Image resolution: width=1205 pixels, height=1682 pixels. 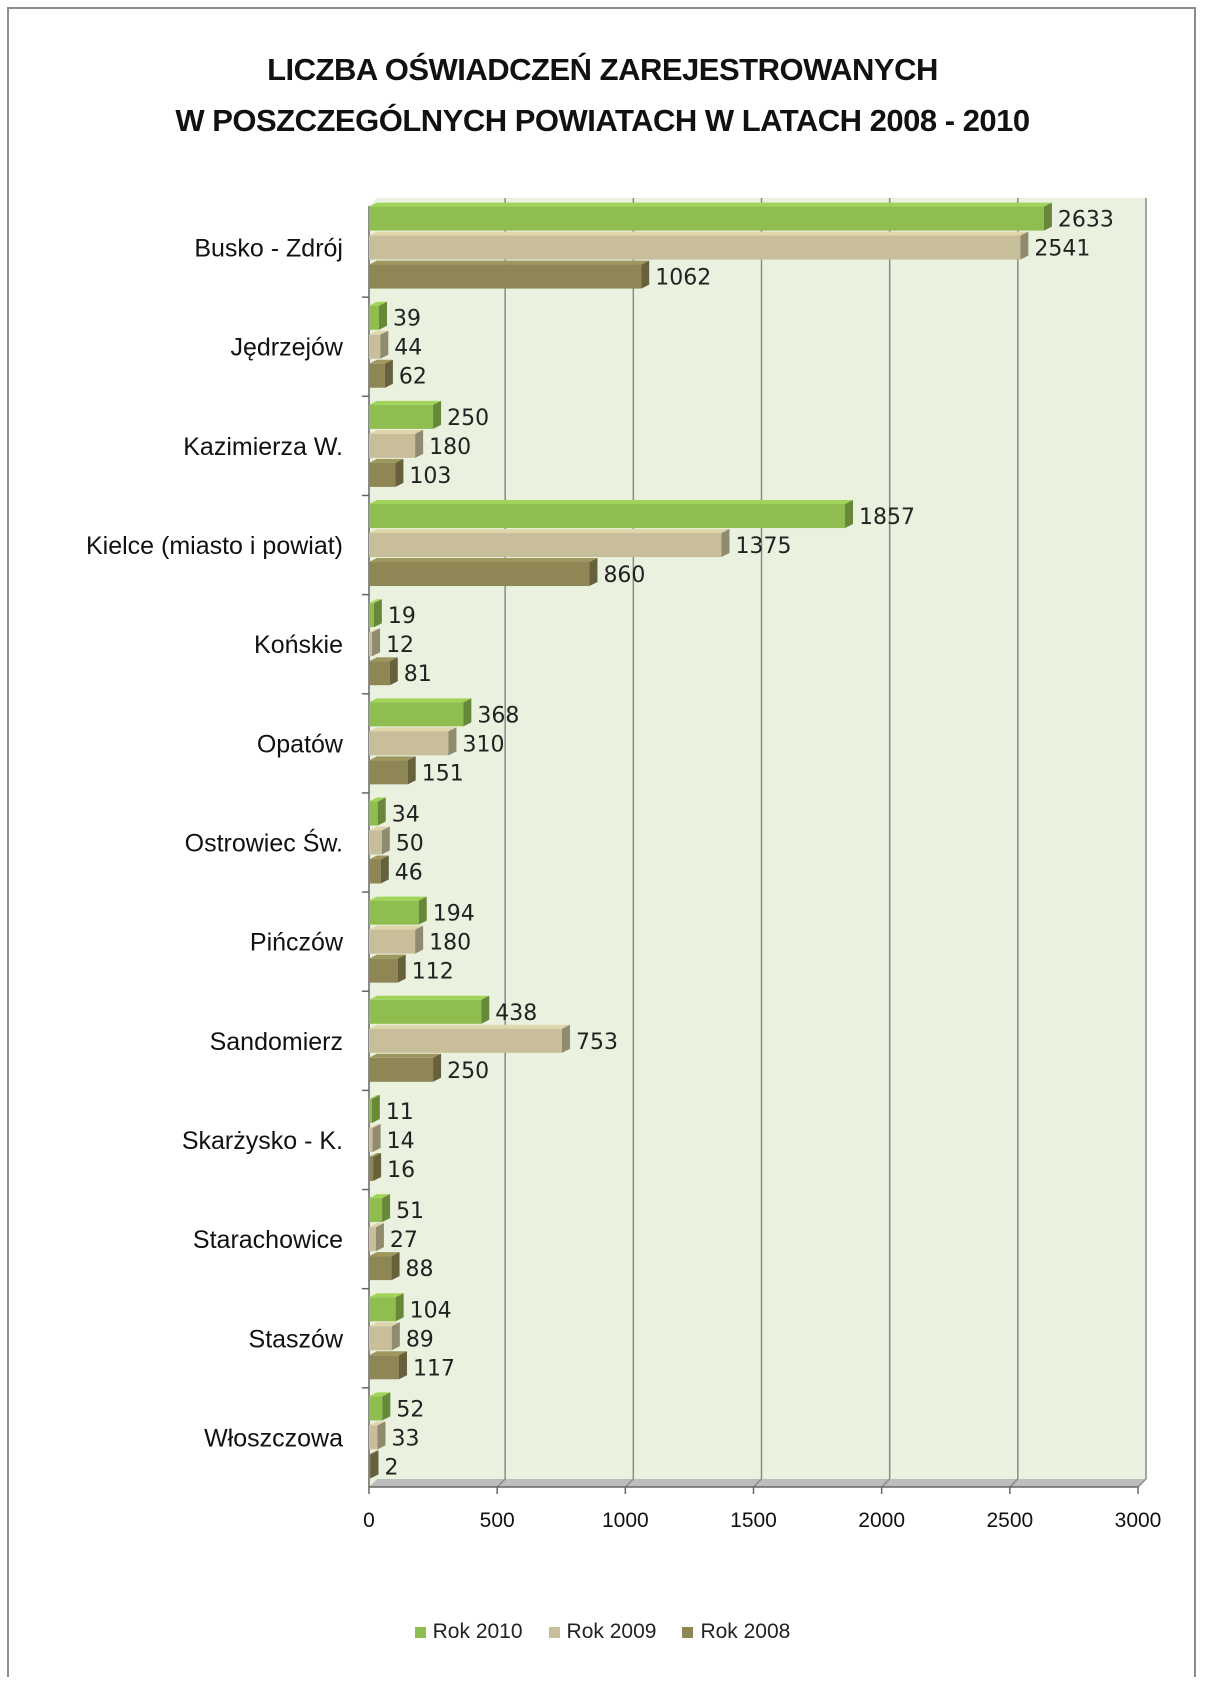 I want to click on data-label: 2633, so click(x=1086, y=220).